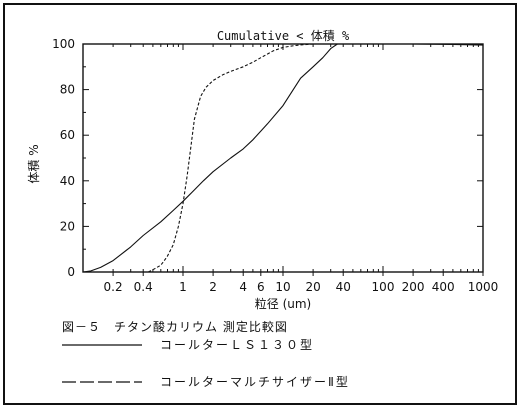 This screenshot has height=411, width=524. I want to click on x-tick-label: 2, so click(213, 287).